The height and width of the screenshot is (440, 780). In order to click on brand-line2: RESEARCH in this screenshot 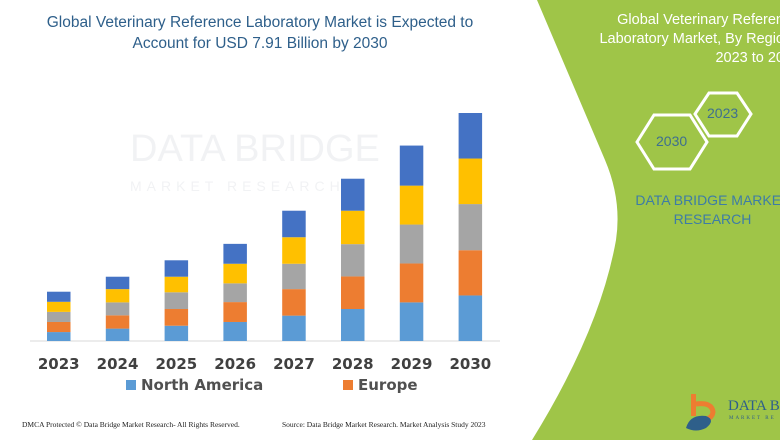, I will do `click(712, 219)`.